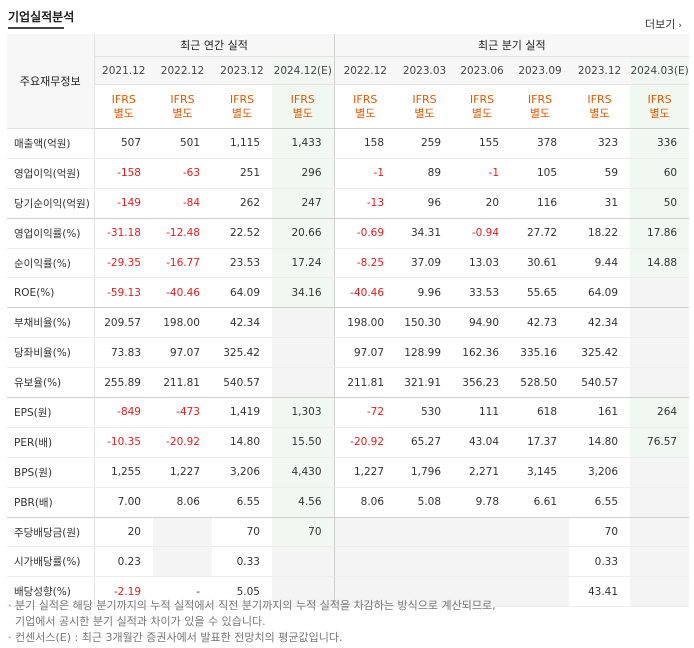 This screenshot has width=694, height=648. What do you see at coordinates (242, 293) in the screenshot?
I see `table-cell: 64.09` at bounding box center [242, 293].